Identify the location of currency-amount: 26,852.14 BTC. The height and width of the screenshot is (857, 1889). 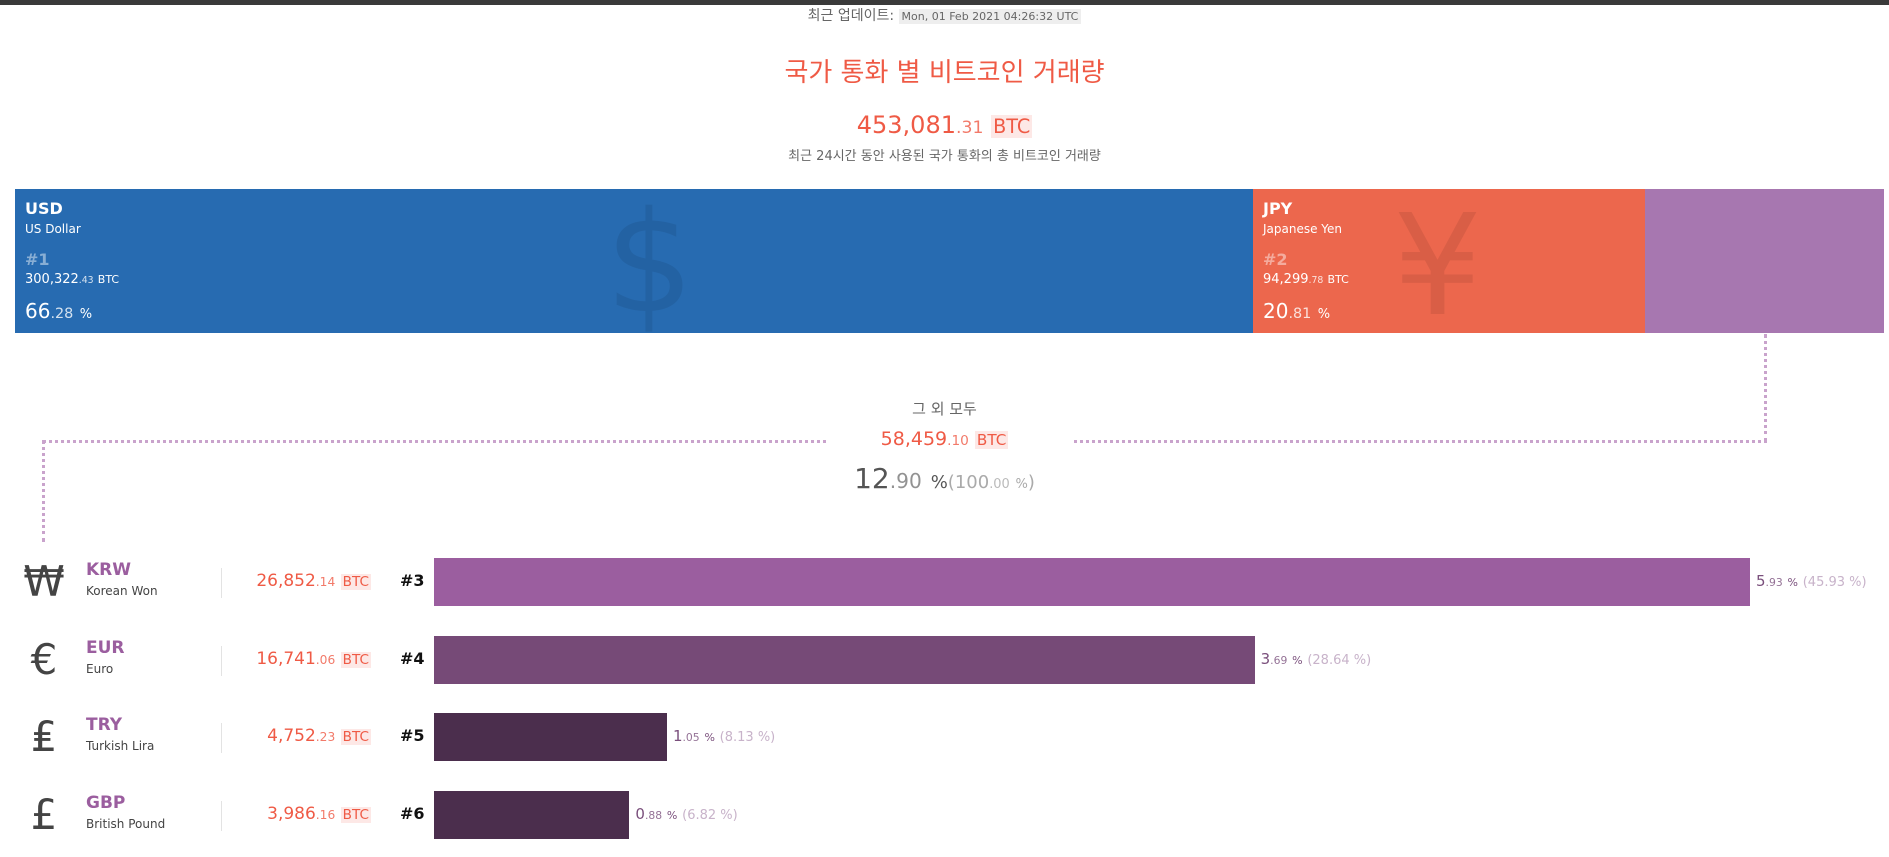
(313, 581).